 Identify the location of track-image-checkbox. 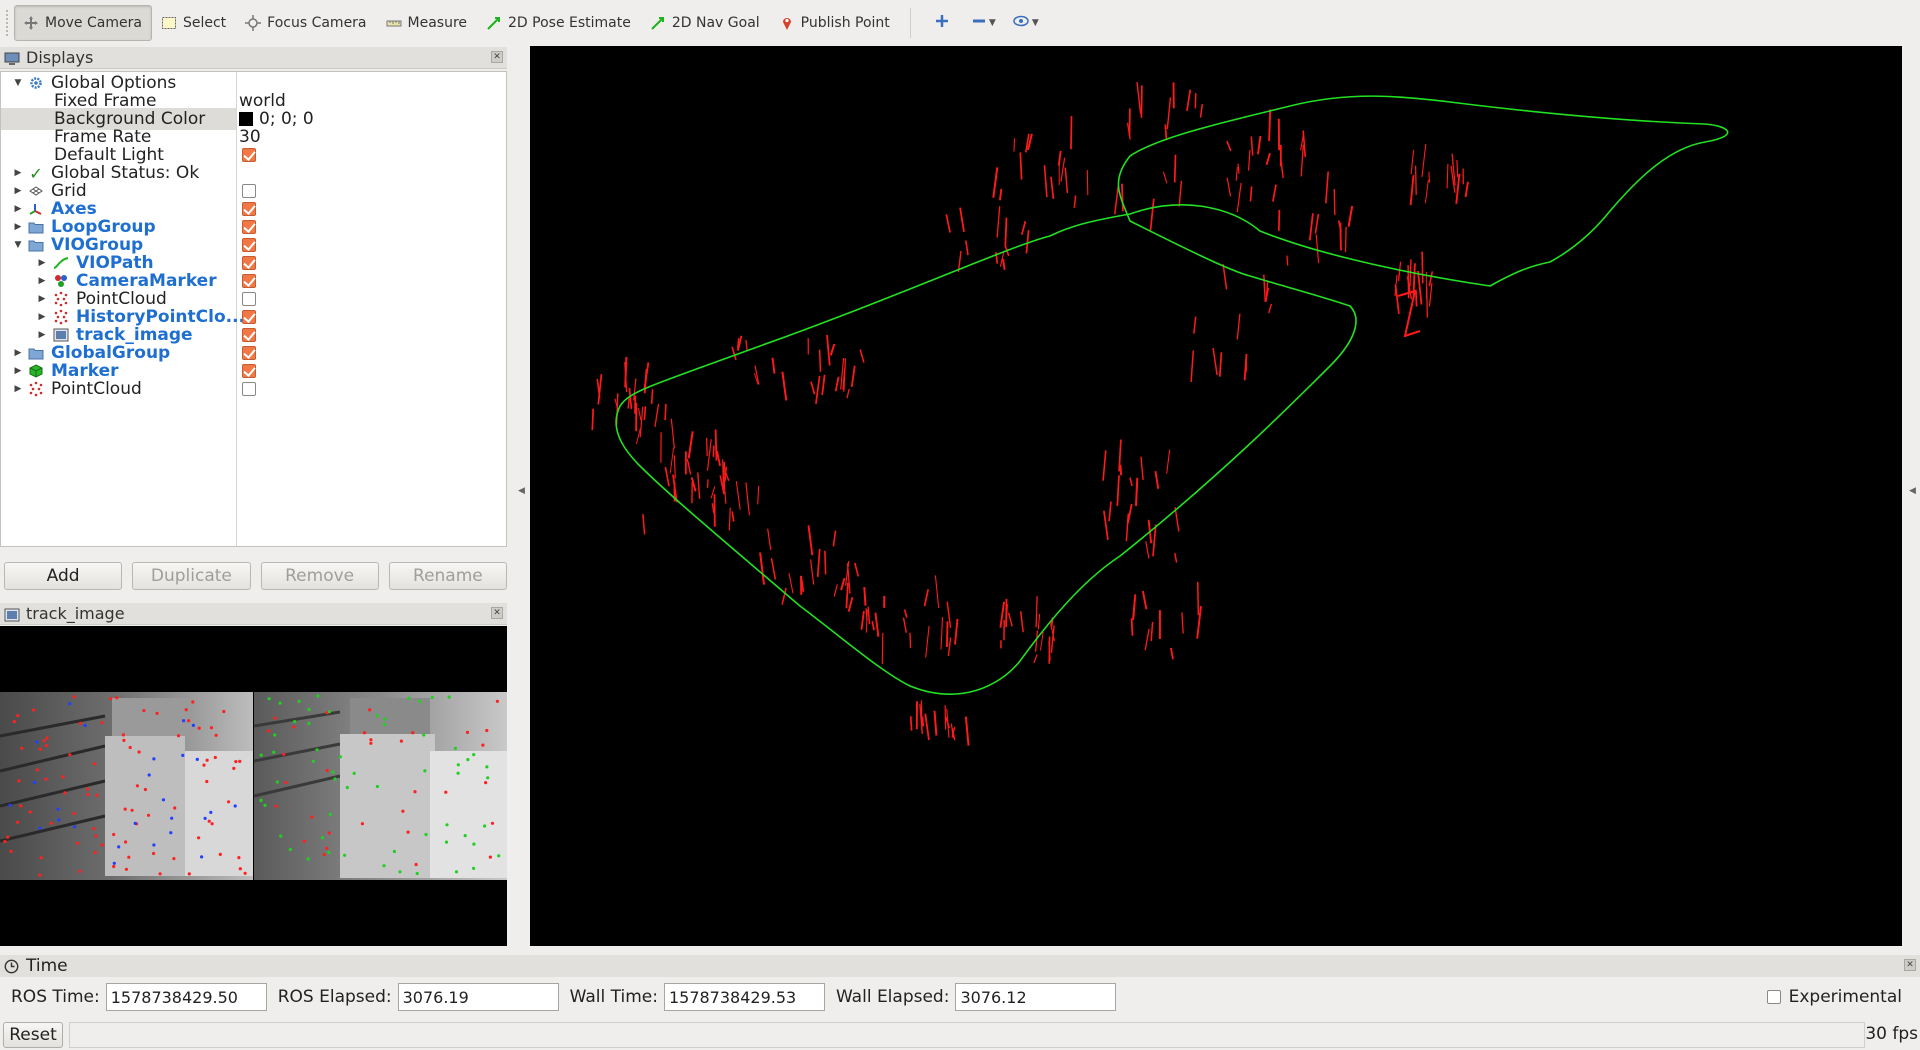
(249, 335).